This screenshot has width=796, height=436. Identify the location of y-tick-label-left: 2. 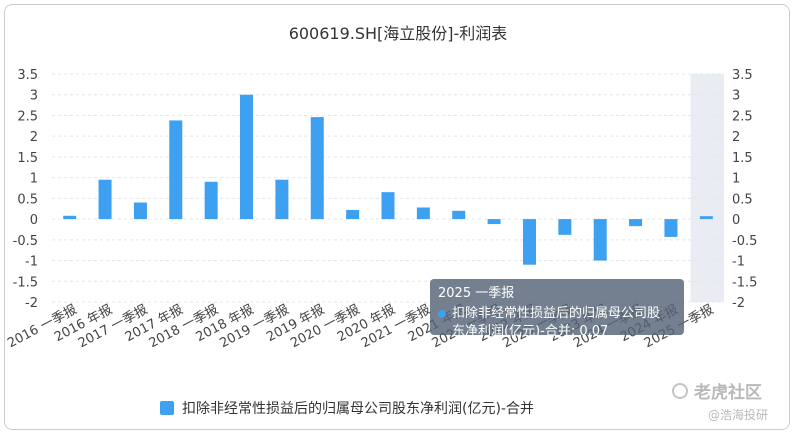
(34, 137).